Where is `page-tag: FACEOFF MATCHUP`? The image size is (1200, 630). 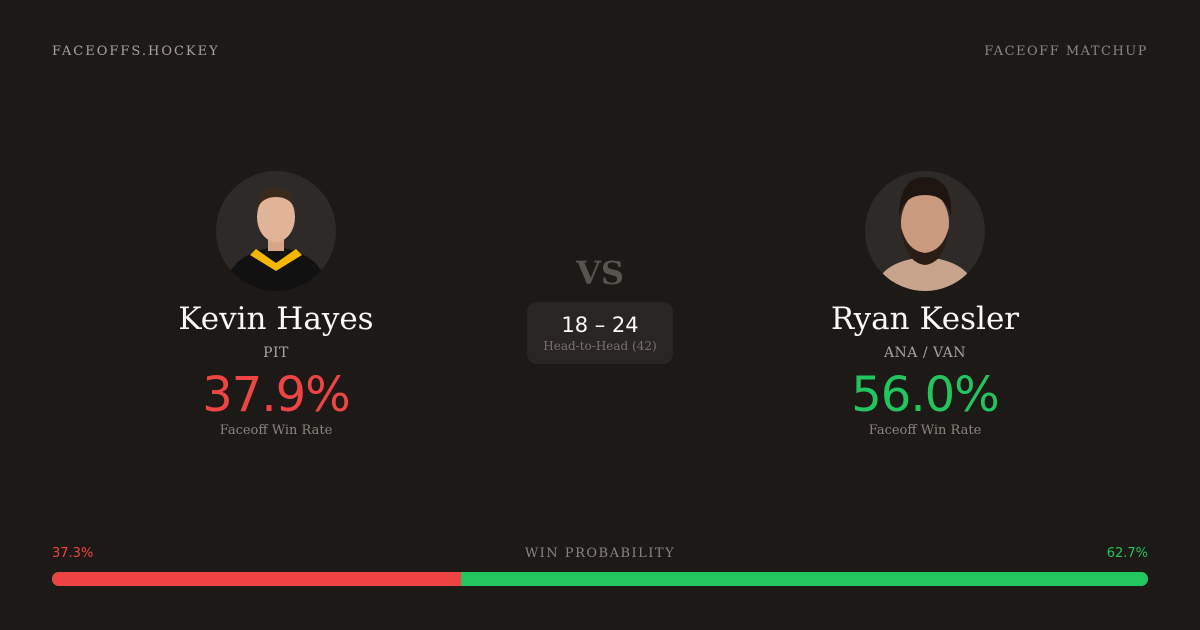 page-tag: FACEOFF MATCHUP is located at coordinates (1066, 51).